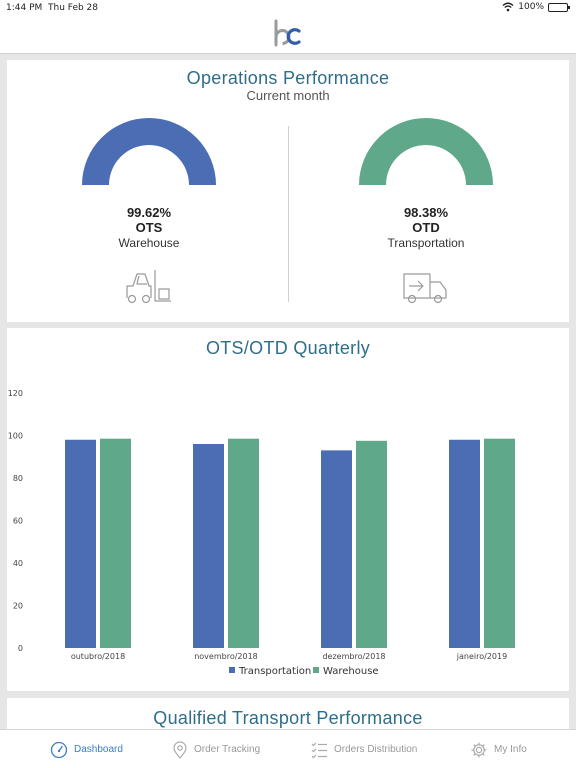 This screenshot has height=768, width=576. I want to click on quarterly-chart-title: OTS/OTD Quarterly, so click(288, 348).